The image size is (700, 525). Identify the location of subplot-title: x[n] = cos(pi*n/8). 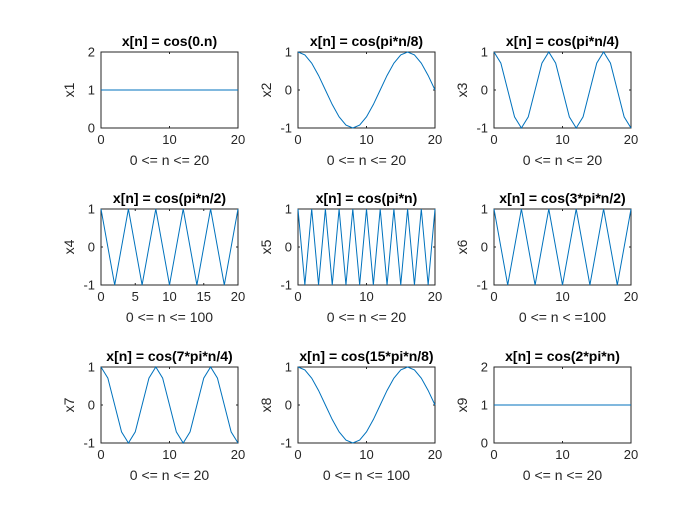
(366, 41).